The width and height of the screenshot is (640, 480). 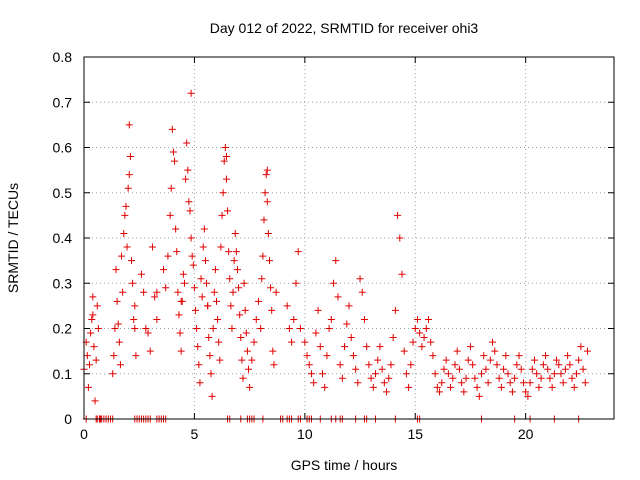 I want to click on x-tick-label: 10, so click(x=305, y=434).